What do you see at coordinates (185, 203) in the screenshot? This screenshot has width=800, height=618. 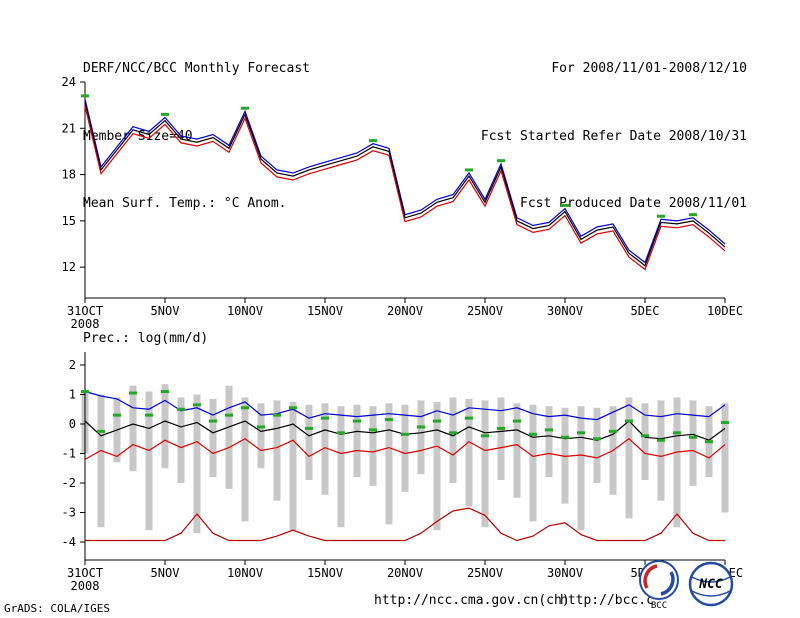 I see `temp-panel-title: Mean Surf. Temp.: °C Anom.` at bounding box center [185, 203].